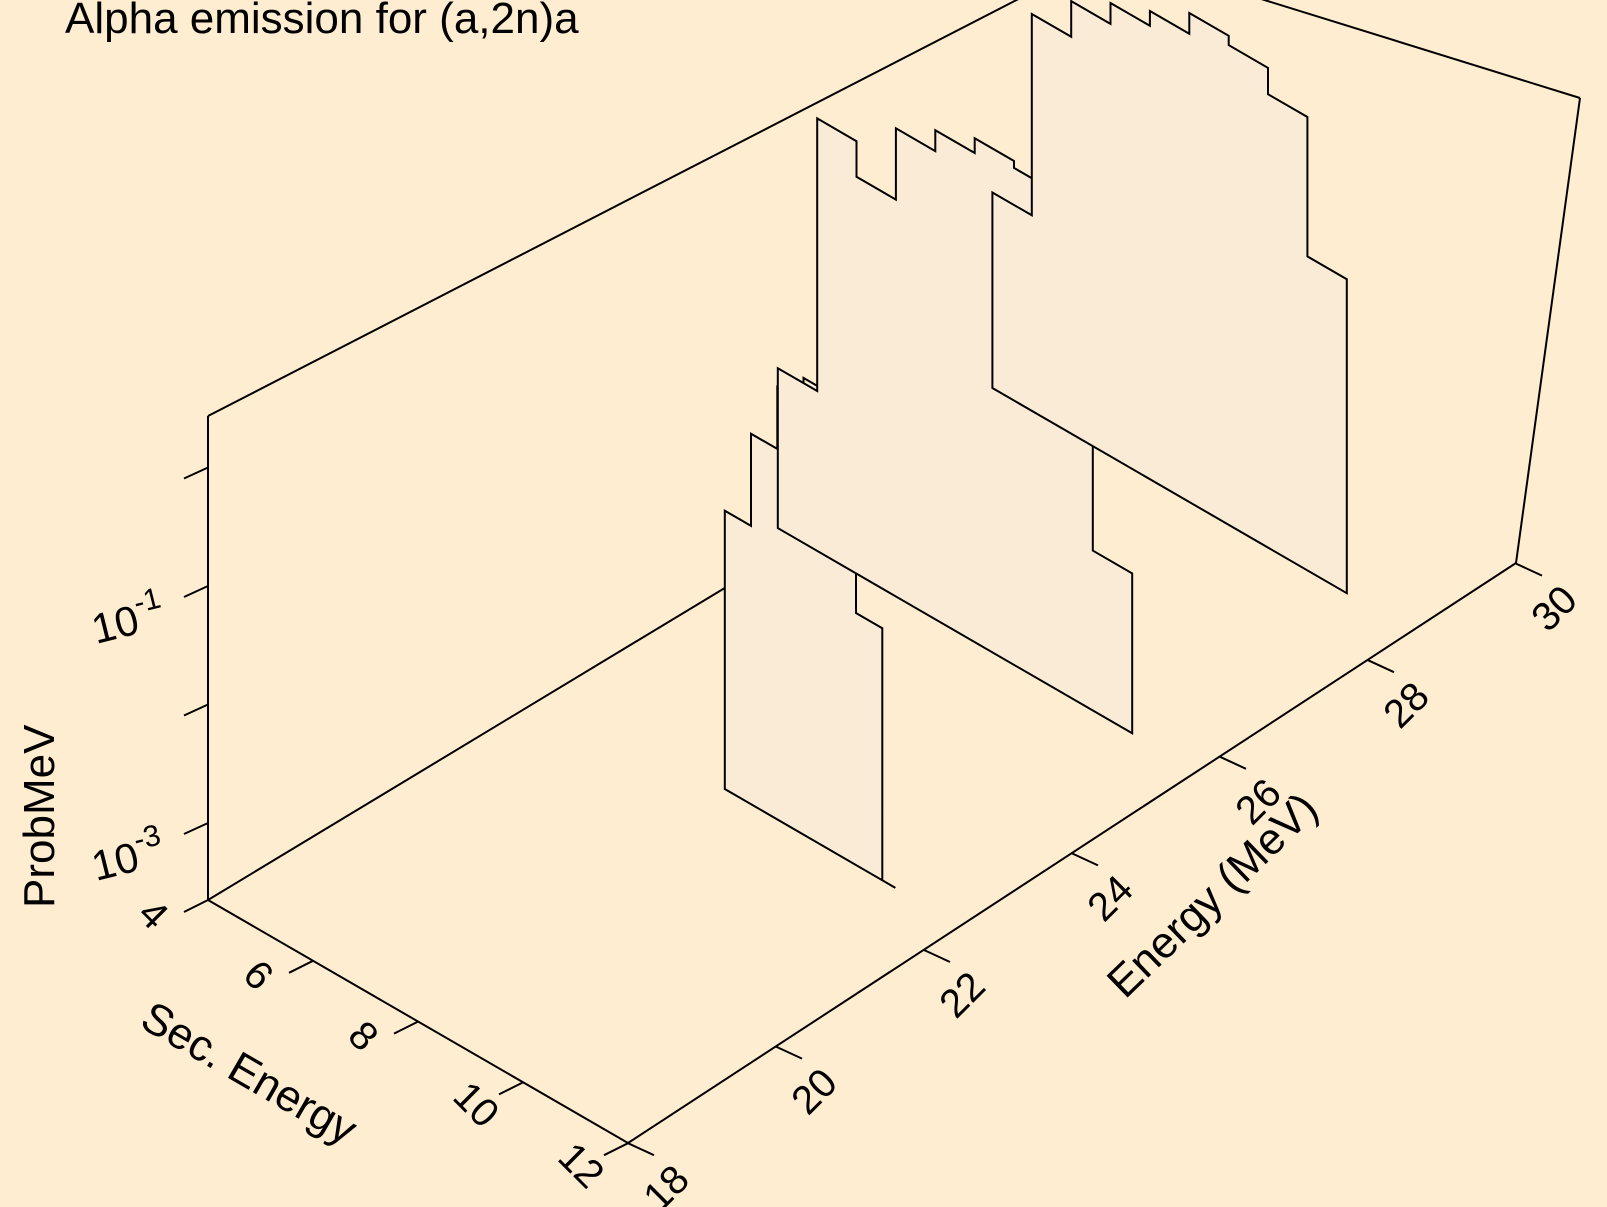 The height and width of the screenshot is (1207, 1607). Describe the element at coordinates (322, 21) in the screenshot. I see `chart-title: Alpha emission for (a,2n)a` at that location.